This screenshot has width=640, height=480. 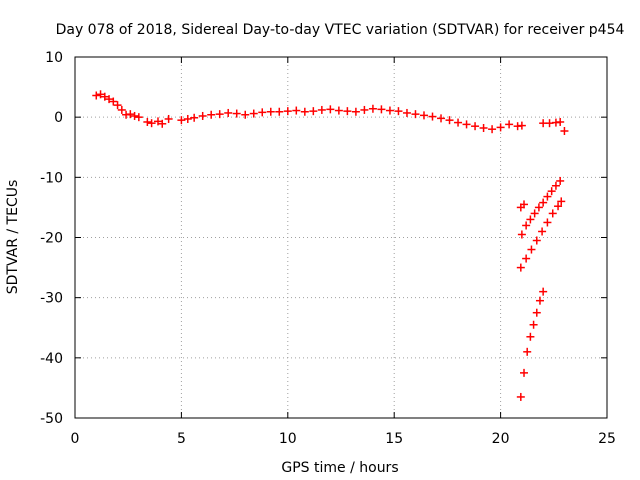 I want to click on y-tick-label: -10, so click(x=51, y=178).